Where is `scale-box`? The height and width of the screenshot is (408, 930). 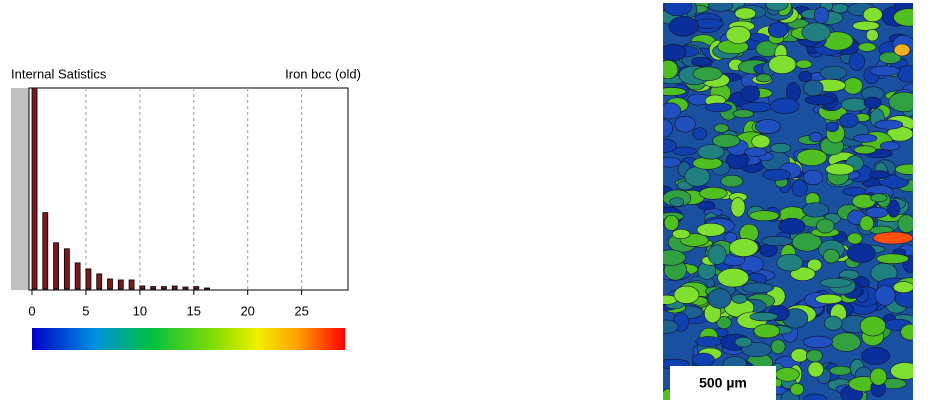 scale-box is located at coordinates (723, 383).